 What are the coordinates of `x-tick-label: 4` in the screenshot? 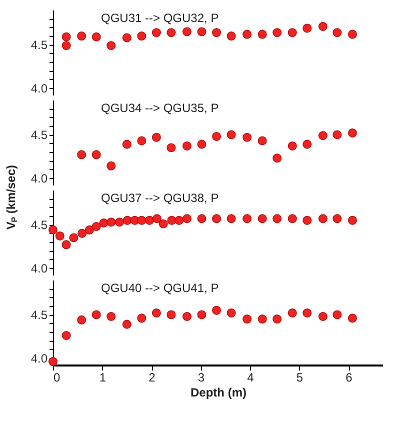 It's located at (250, 377).